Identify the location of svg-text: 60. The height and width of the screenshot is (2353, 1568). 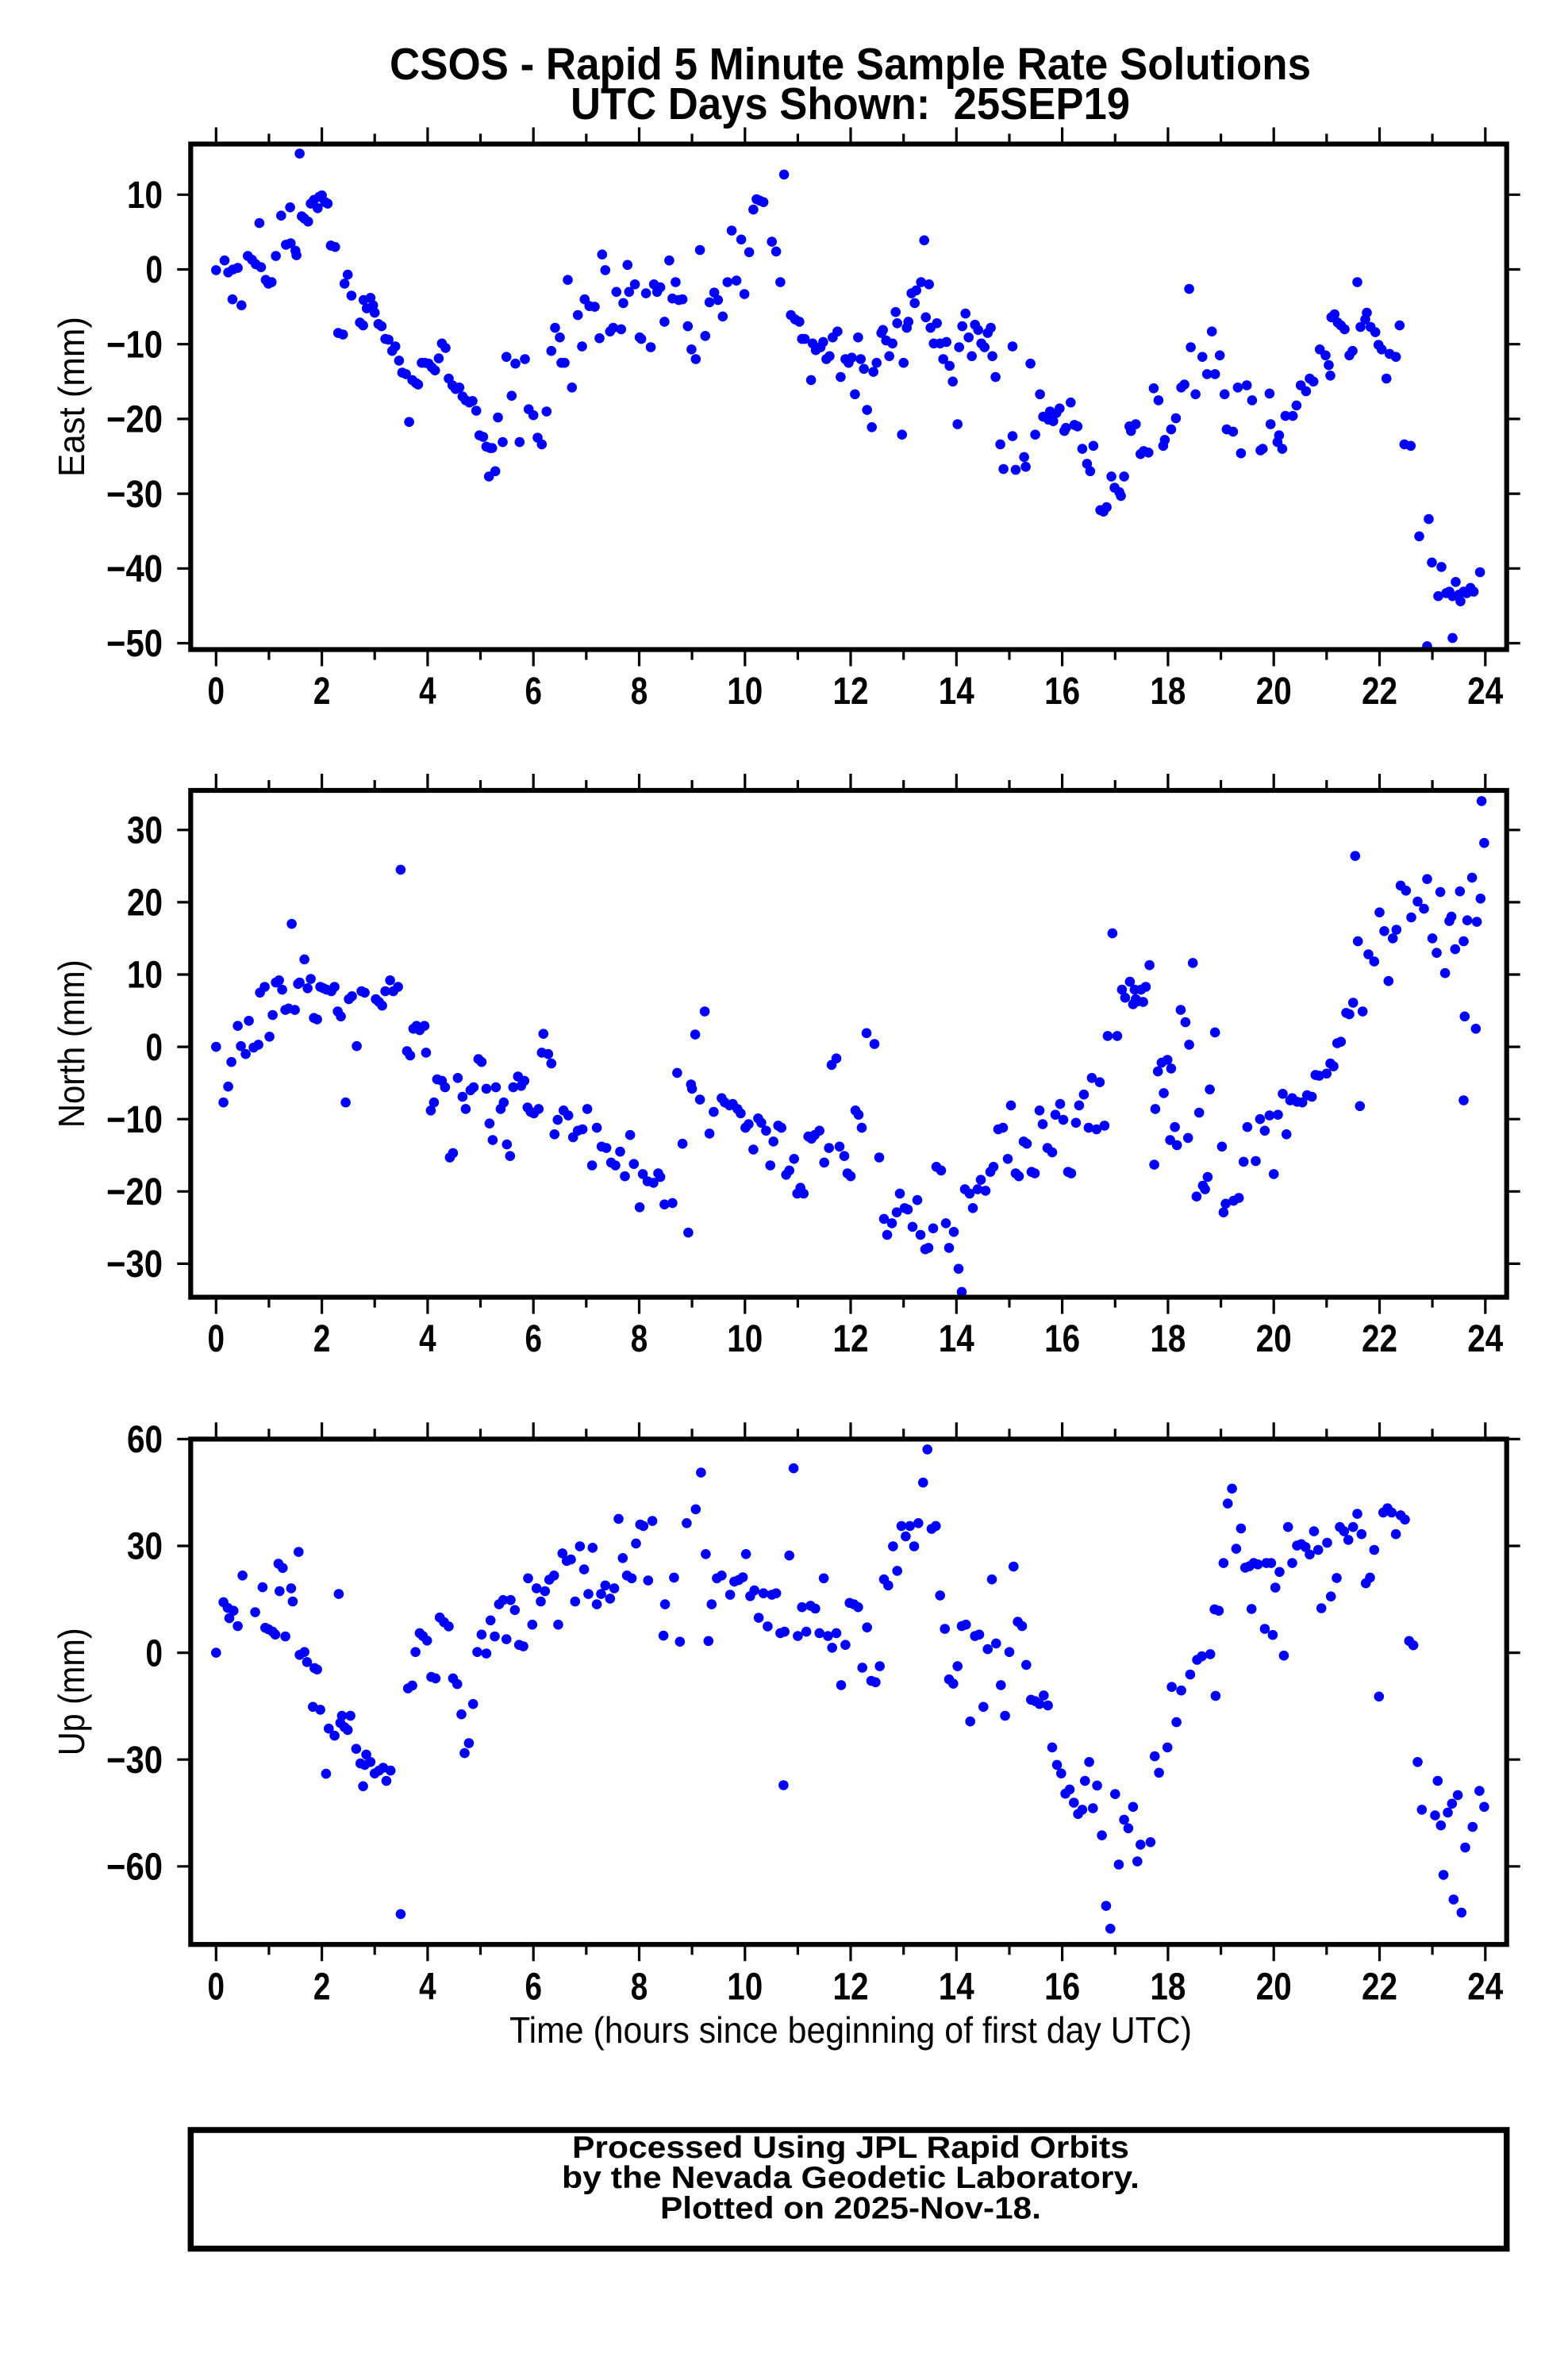
(145, 1440).